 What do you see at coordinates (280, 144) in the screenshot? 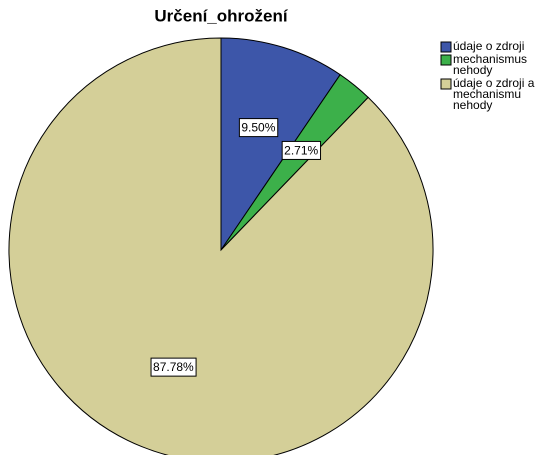
I see `pie-slice` at bounding box center [280, 144].